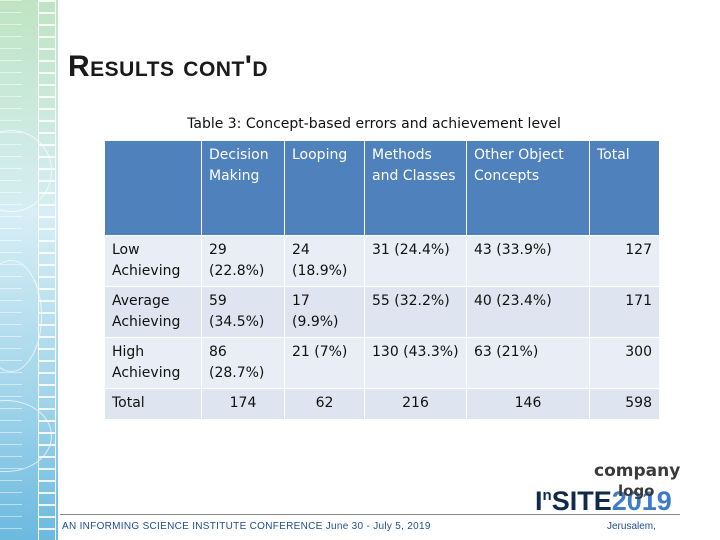 This screenshot has width=720, height=540. I want to click on table-cell: 146, so click(528, 404).